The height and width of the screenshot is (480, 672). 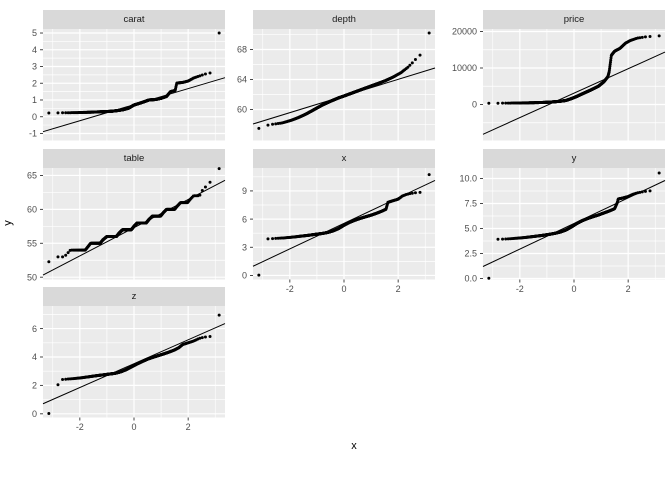 What do you see at coordinates (242, 50) in the screenshot?
I see `svg-text: 68` at bounding box center [242, 50].